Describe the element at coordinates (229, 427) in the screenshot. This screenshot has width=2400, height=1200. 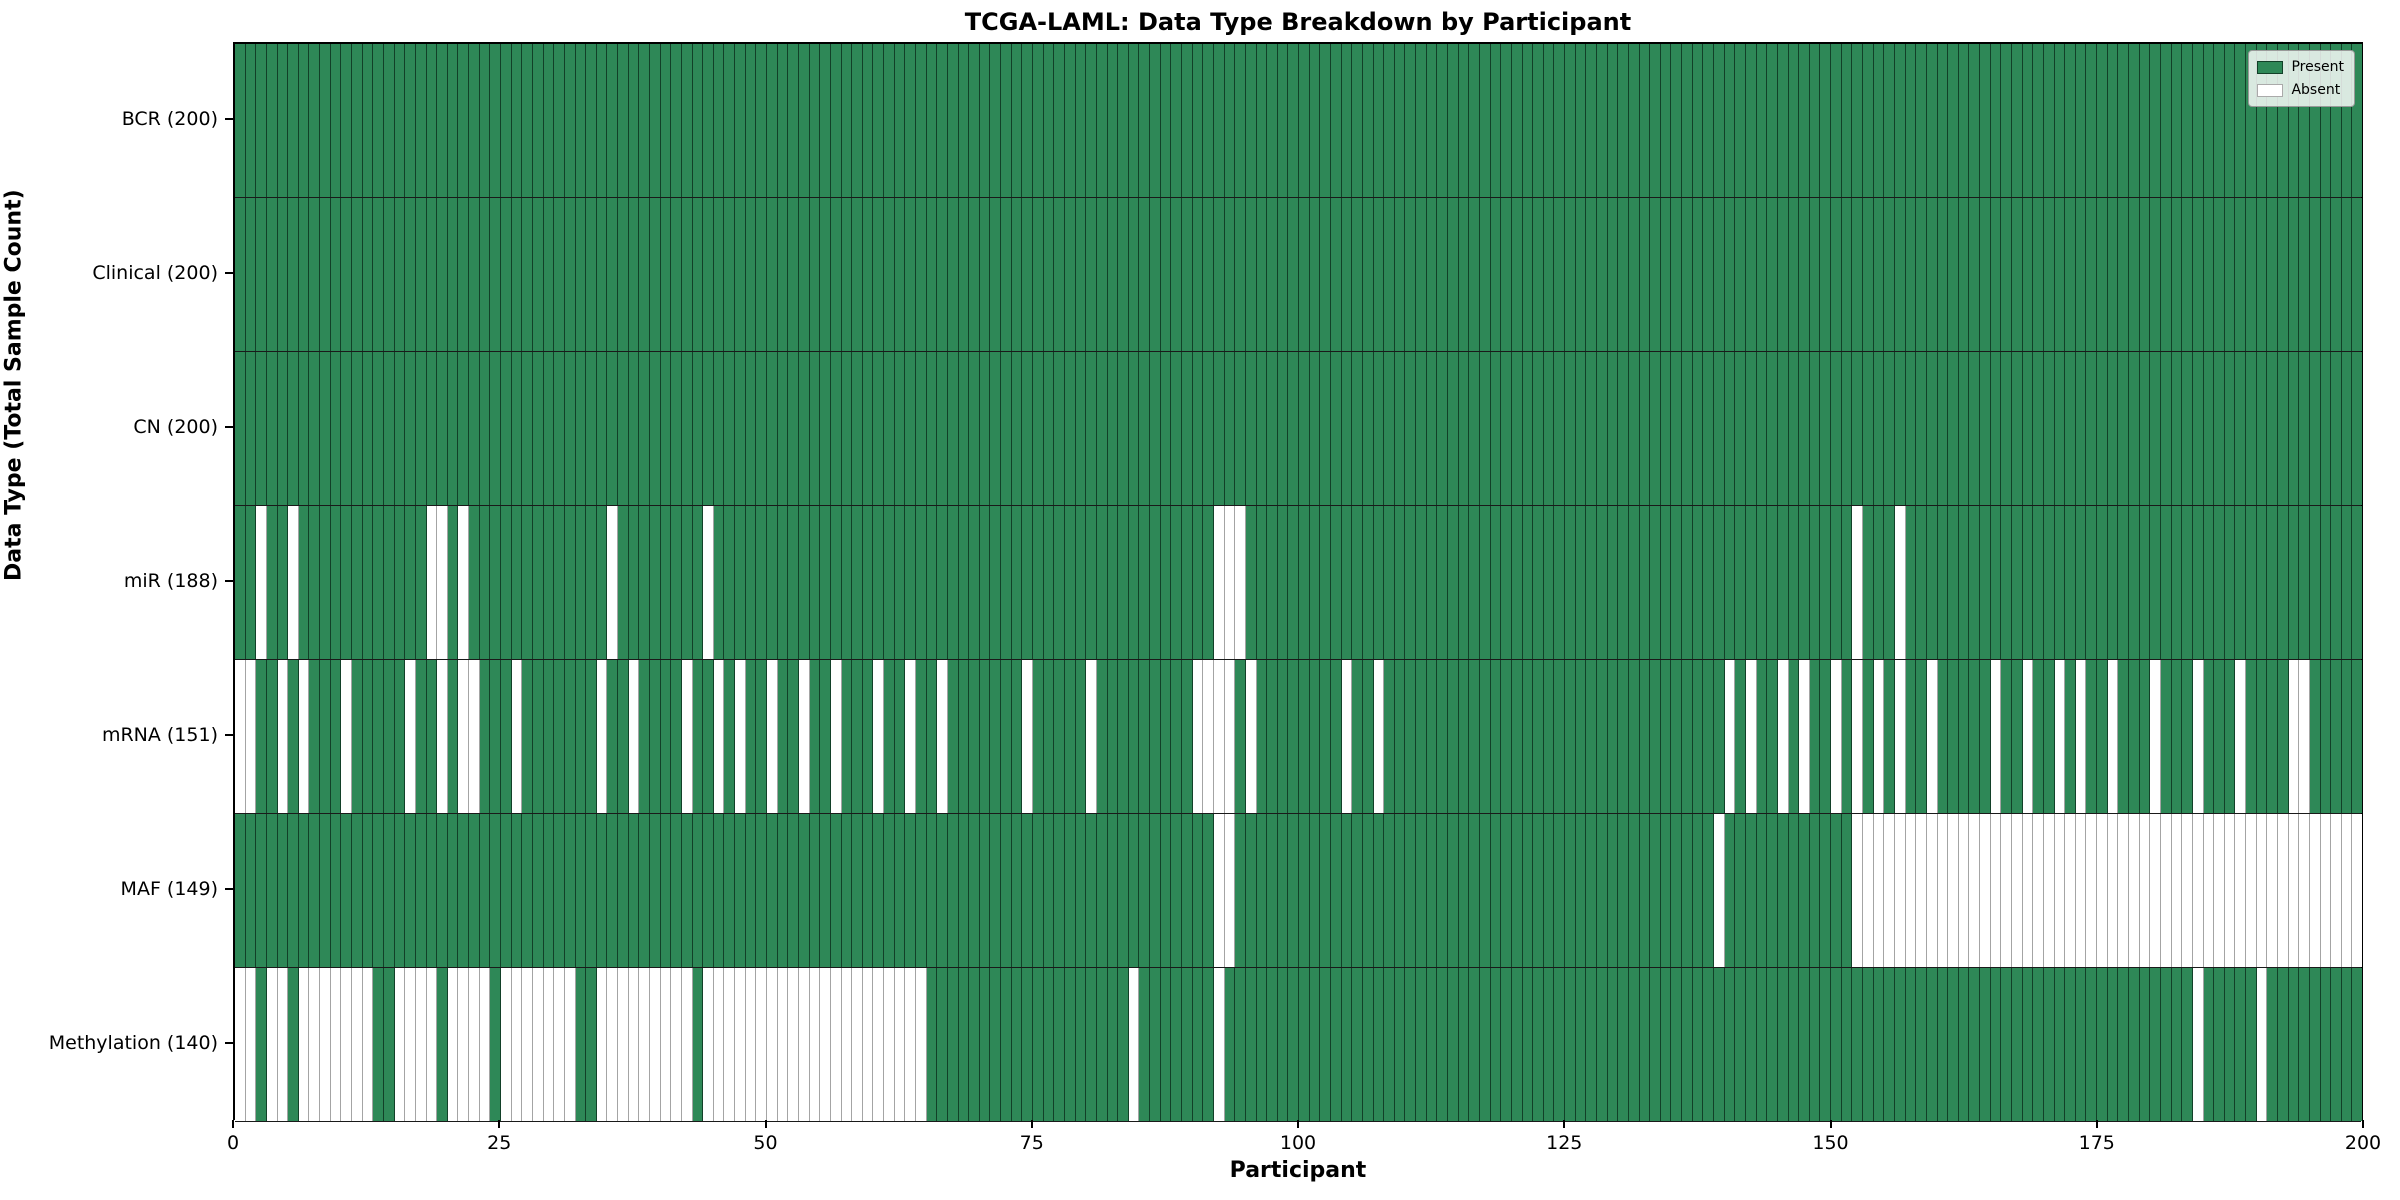
I see `y-tick-mark` at that location.